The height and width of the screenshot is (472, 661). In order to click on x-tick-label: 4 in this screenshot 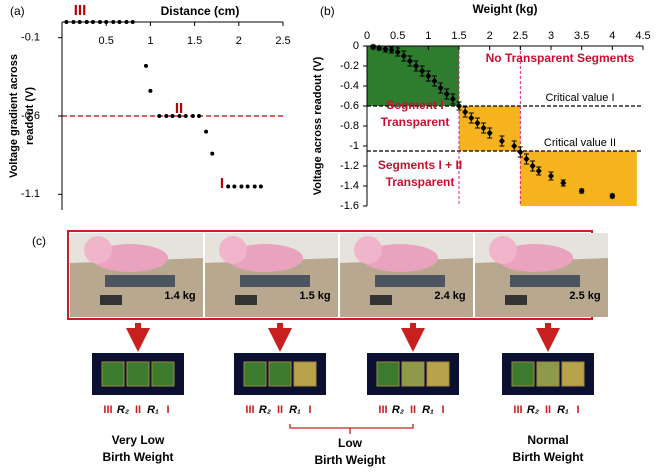, I will do `click(612, 36)`.